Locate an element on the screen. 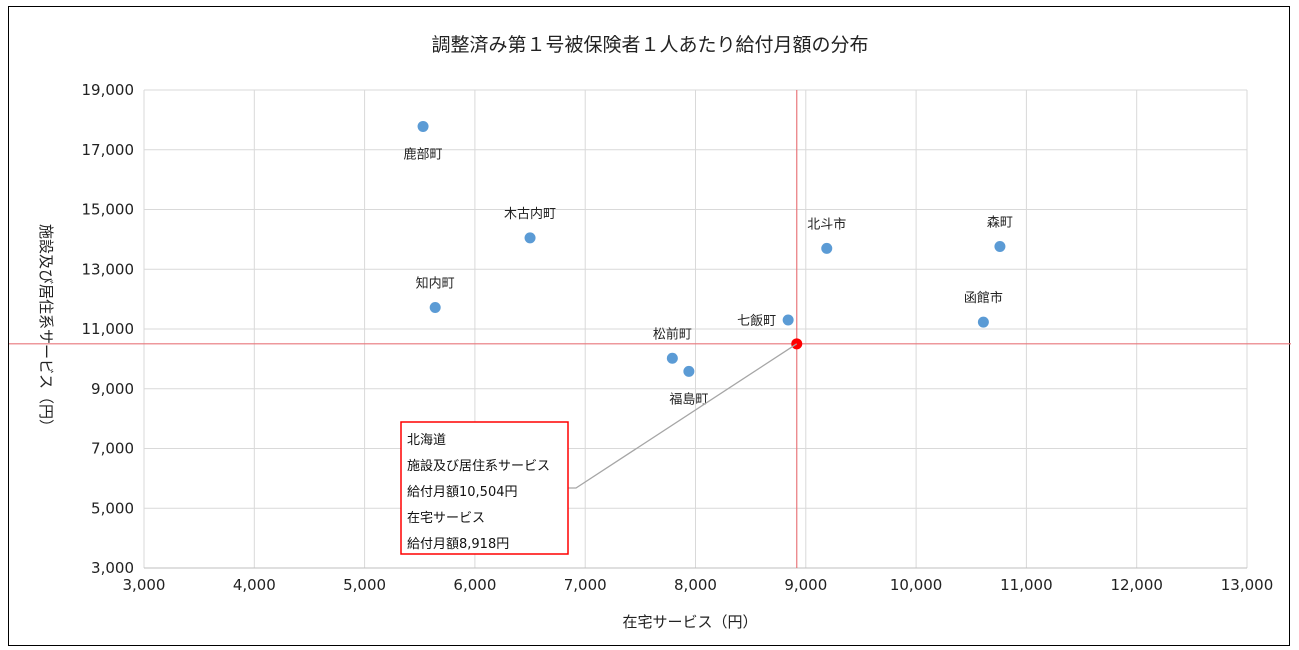  x-tick-label: 9,000 is located at coordinates (805, 585).